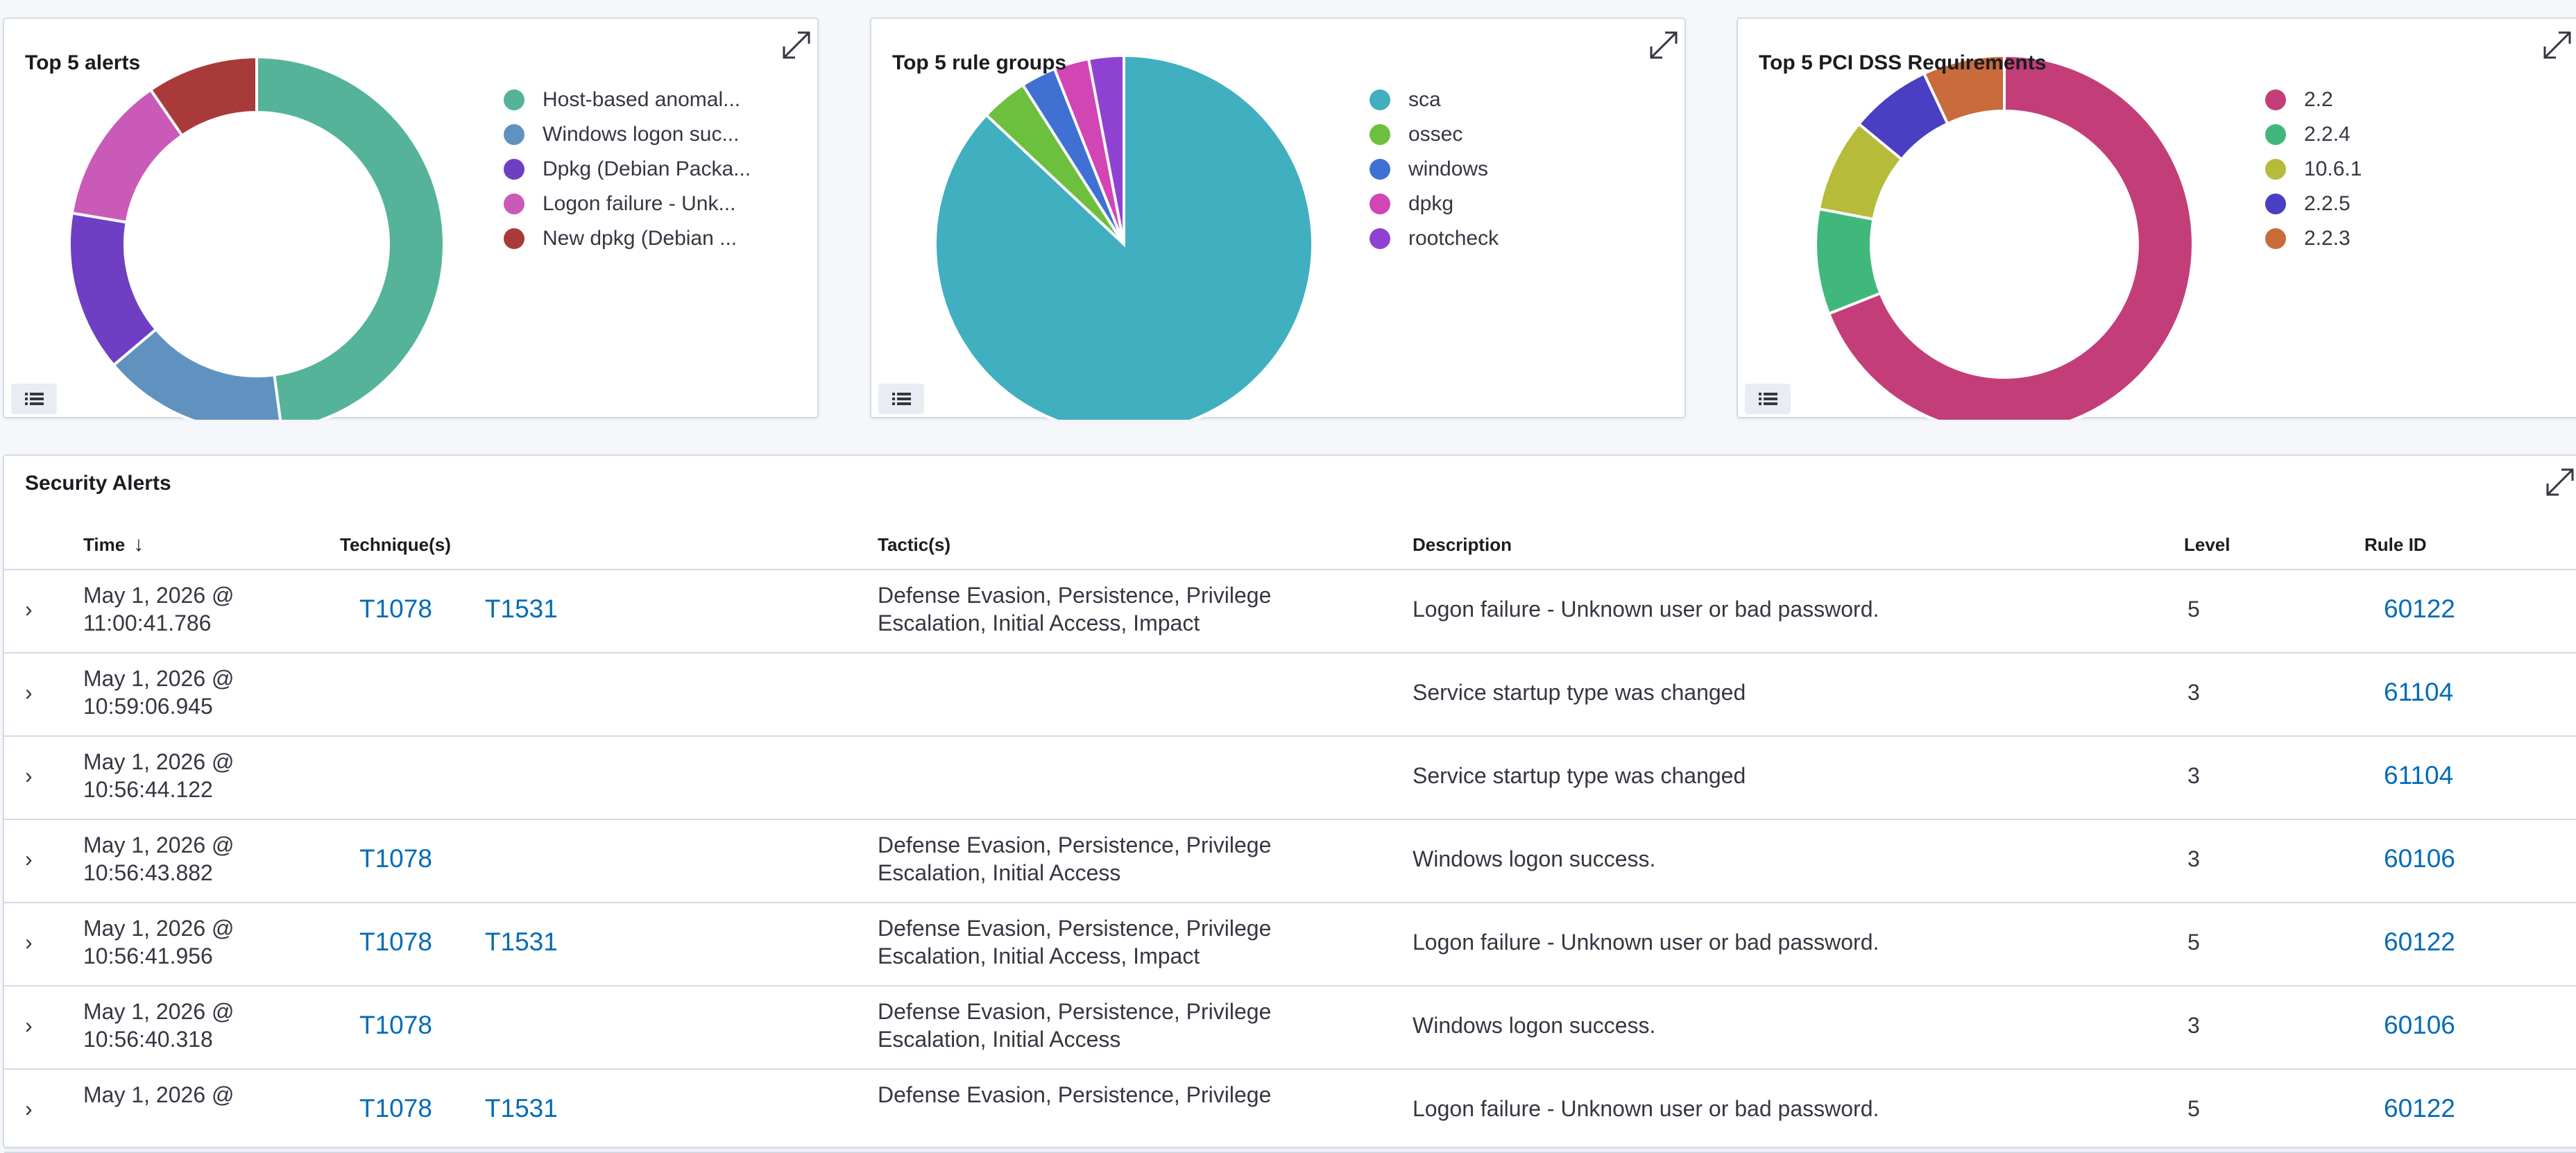  I want to click on legend-item: 2.2, so click(2313, 100).